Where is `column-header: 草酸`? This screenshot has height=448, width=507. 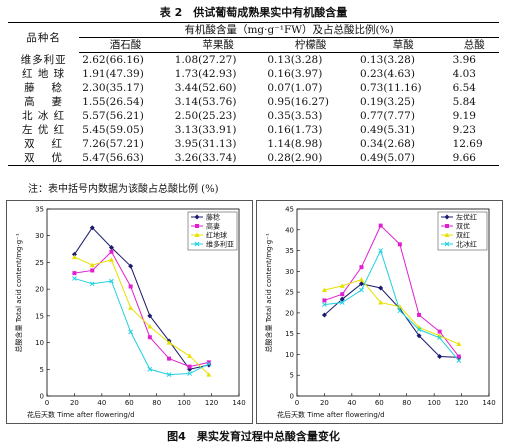 column-header: 草酸 is located at coordinates (403, 45).